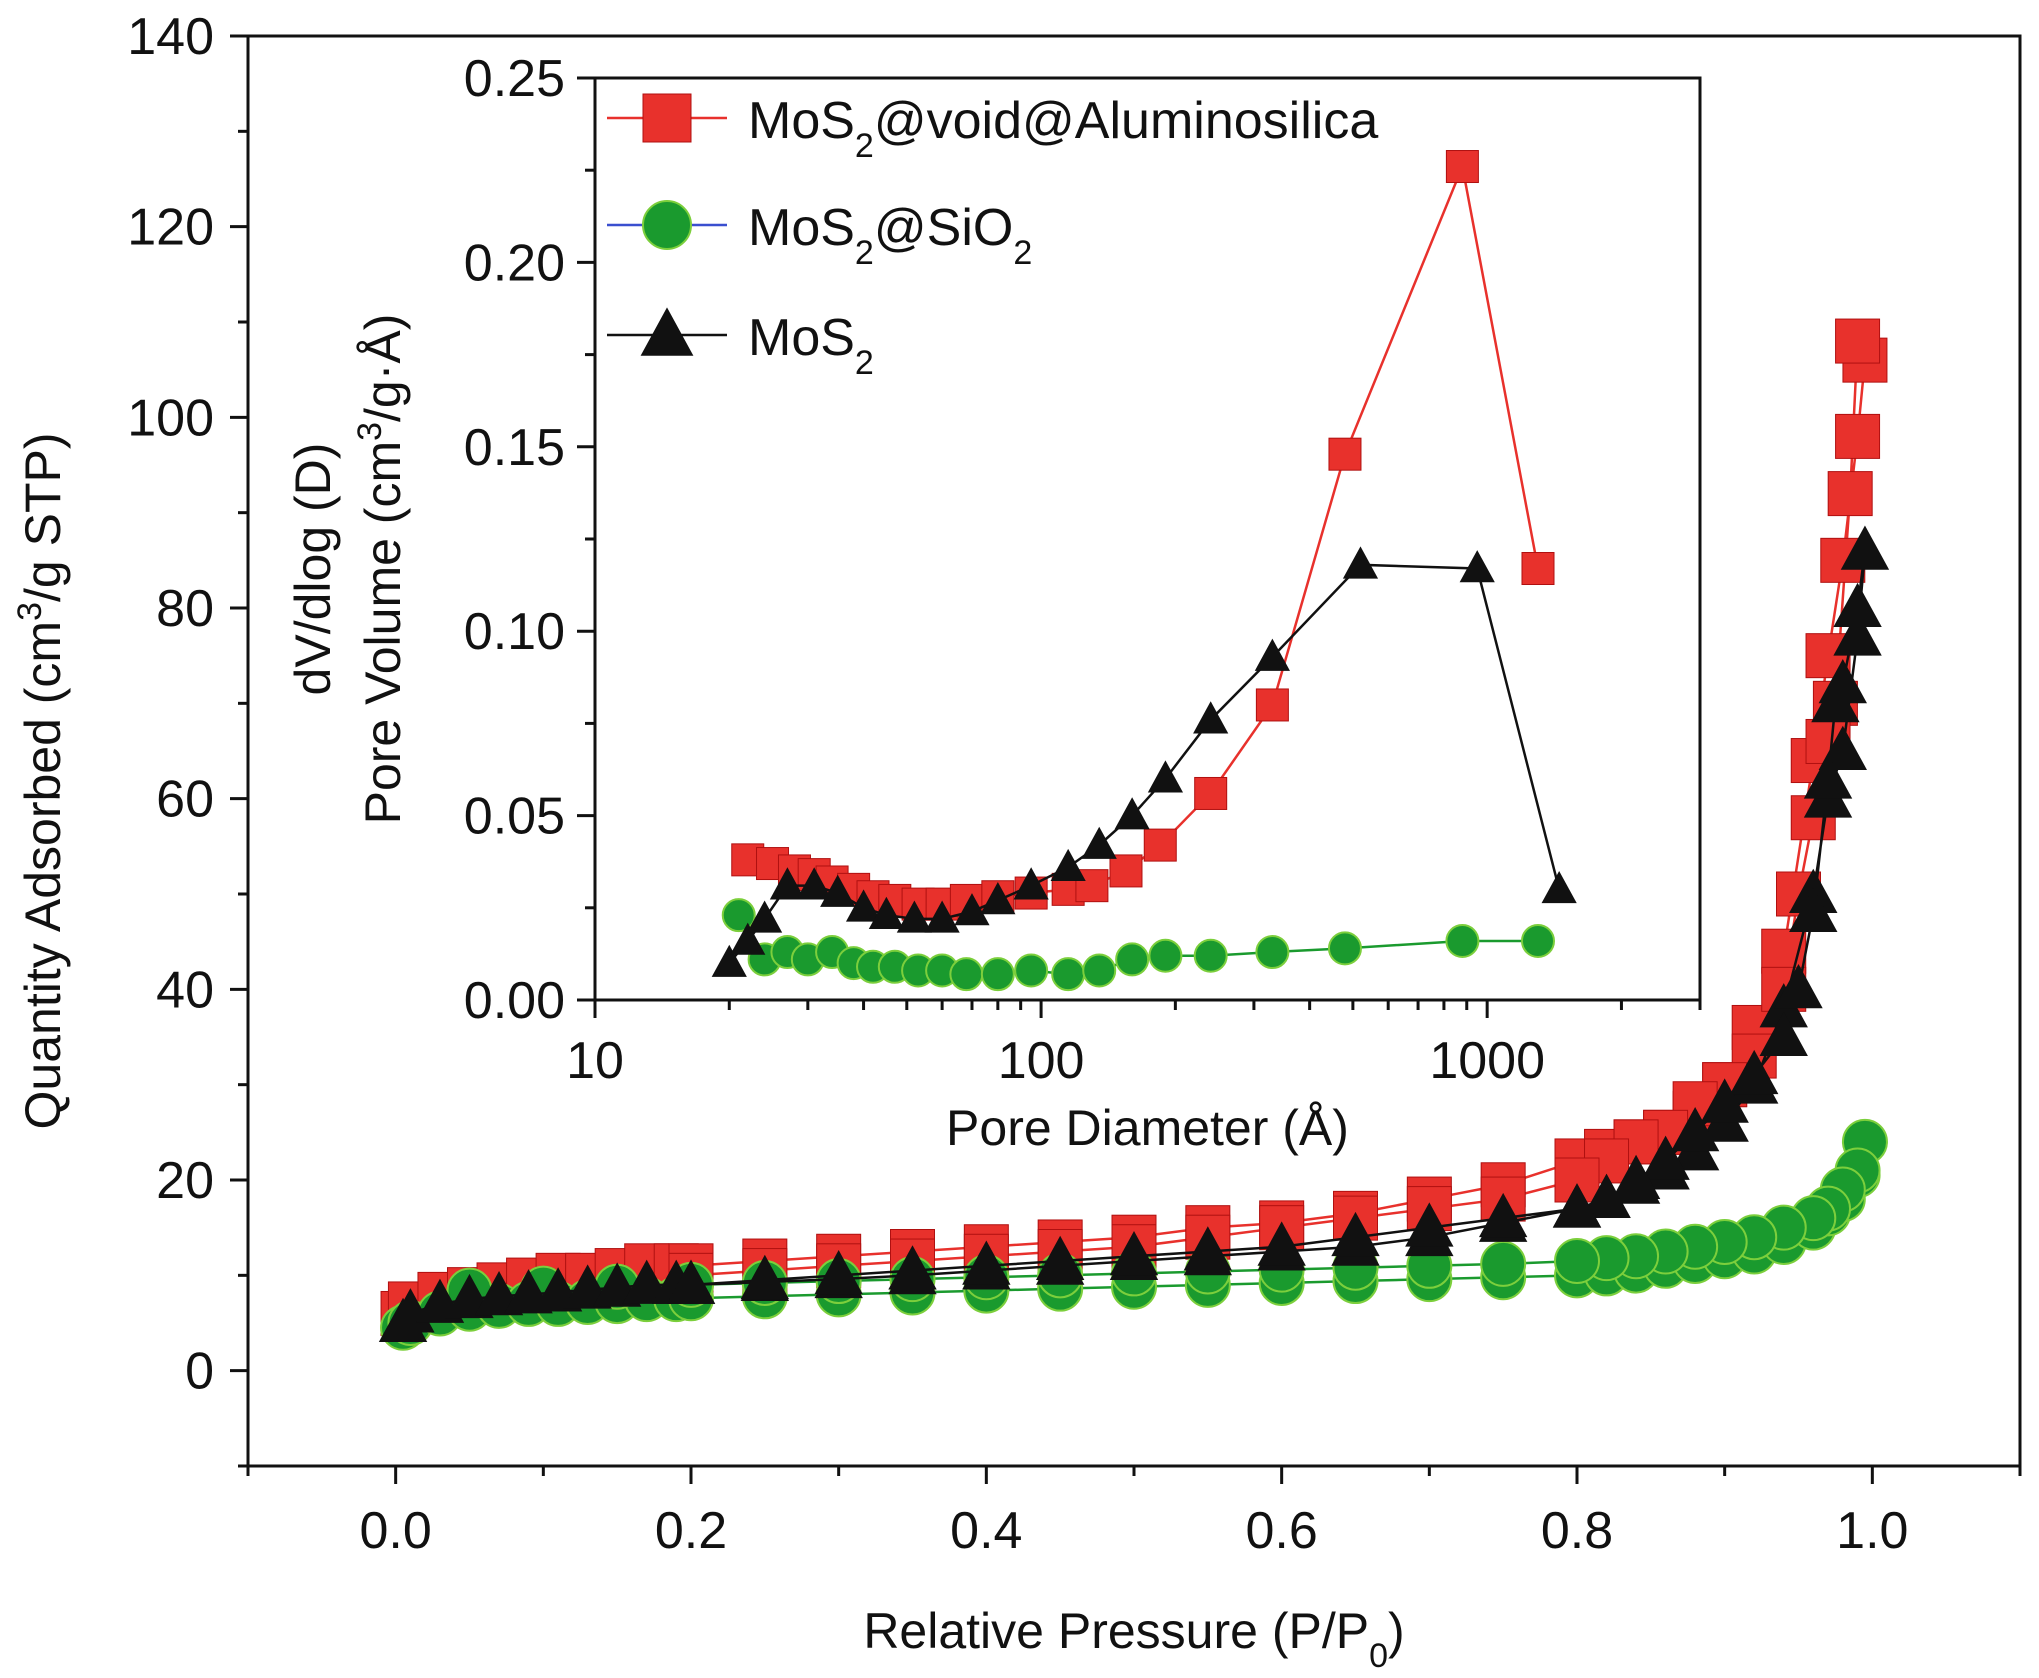 The height and width of the screenshot is (1678, 2039). What do you see at coordinates (1147, 1128) in the screenshot?
I see `inset-x-axis-label: Pore Diameter (Å)` at bounding box center [1147, 1128].